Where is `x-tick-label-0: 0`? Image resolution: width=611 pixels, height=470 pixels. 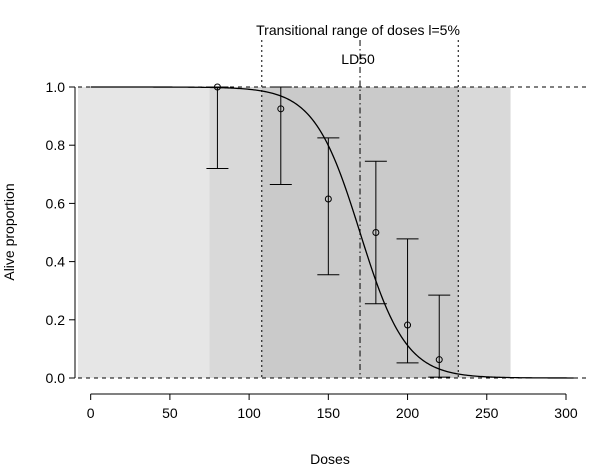
x-tick-label-0: 0 is located at coordinates (91, 413).